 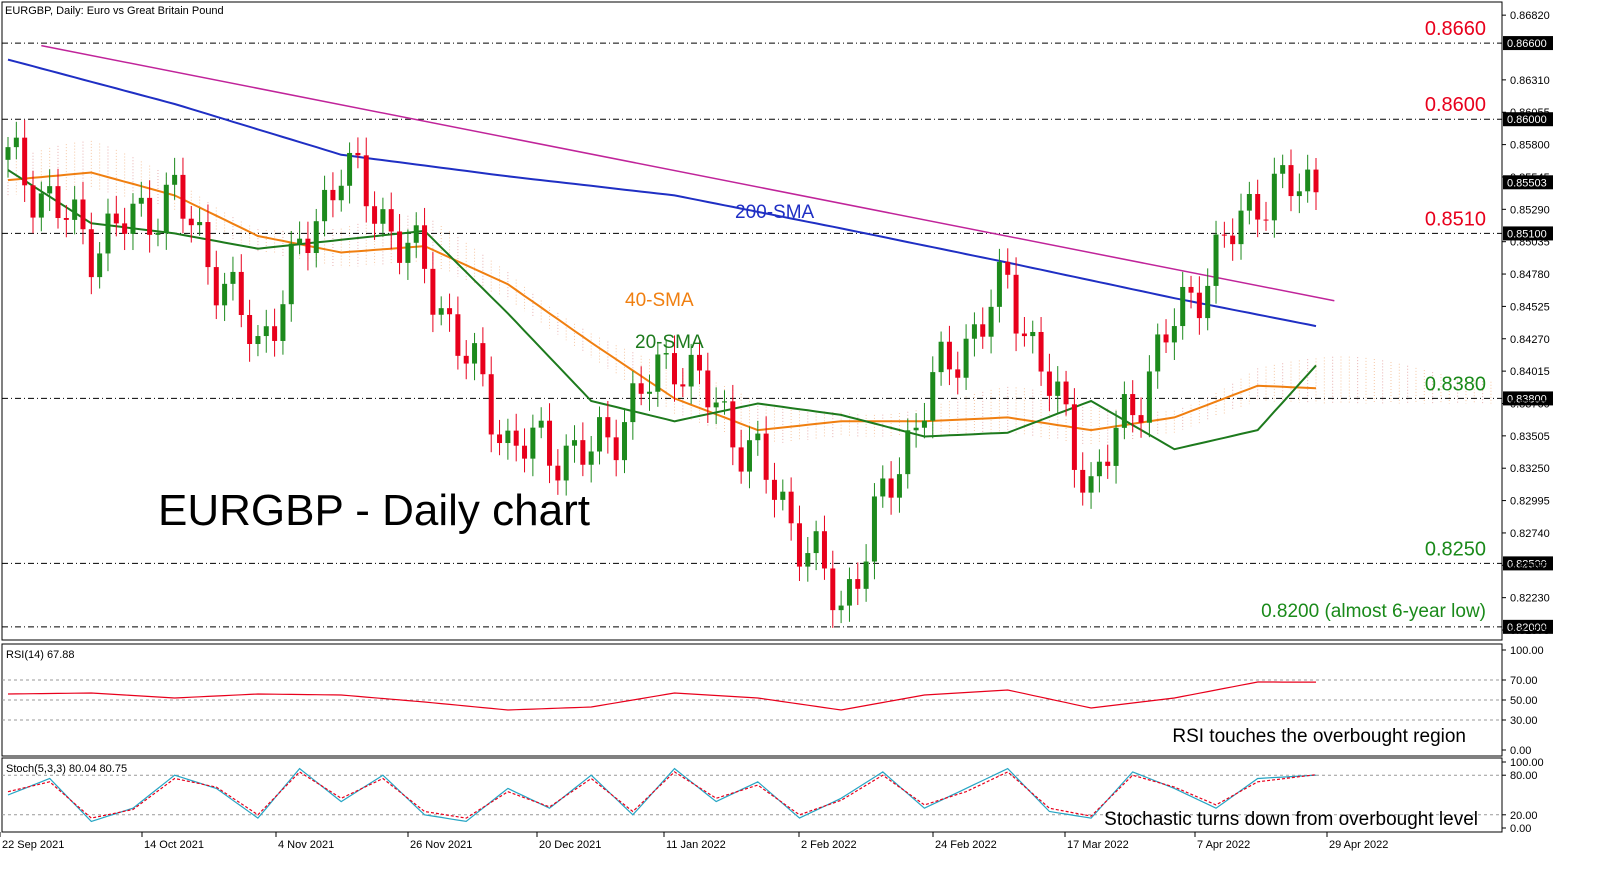 What do you see at coordinates (1527, 564) in the screenshot?
I see `level-axis-label: 0.82500` at bounding box center [1527, 564].